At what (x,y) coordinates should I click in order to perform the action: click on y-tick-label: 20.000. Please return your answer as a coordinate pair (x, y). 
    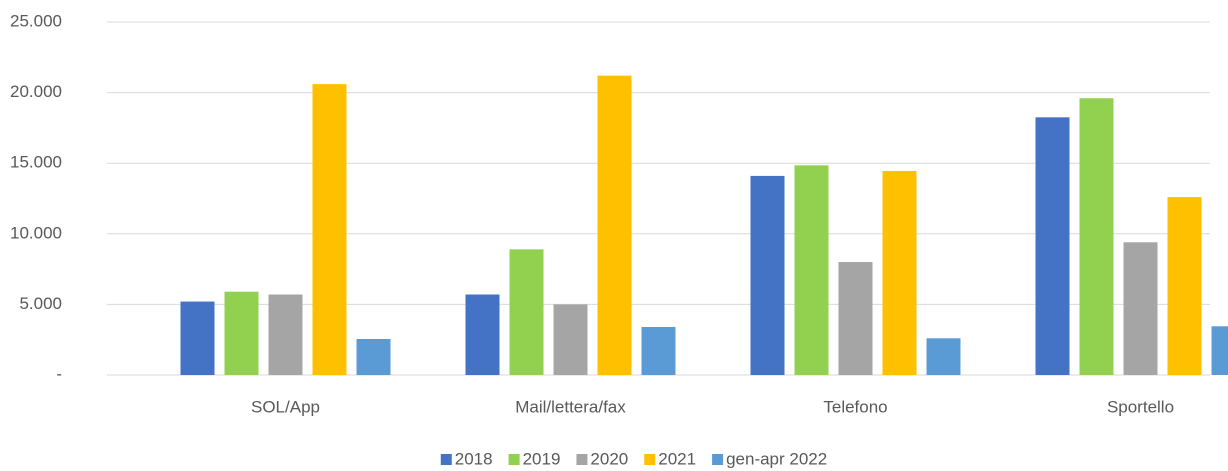
    Looking at the image, I should click on (36, 91).